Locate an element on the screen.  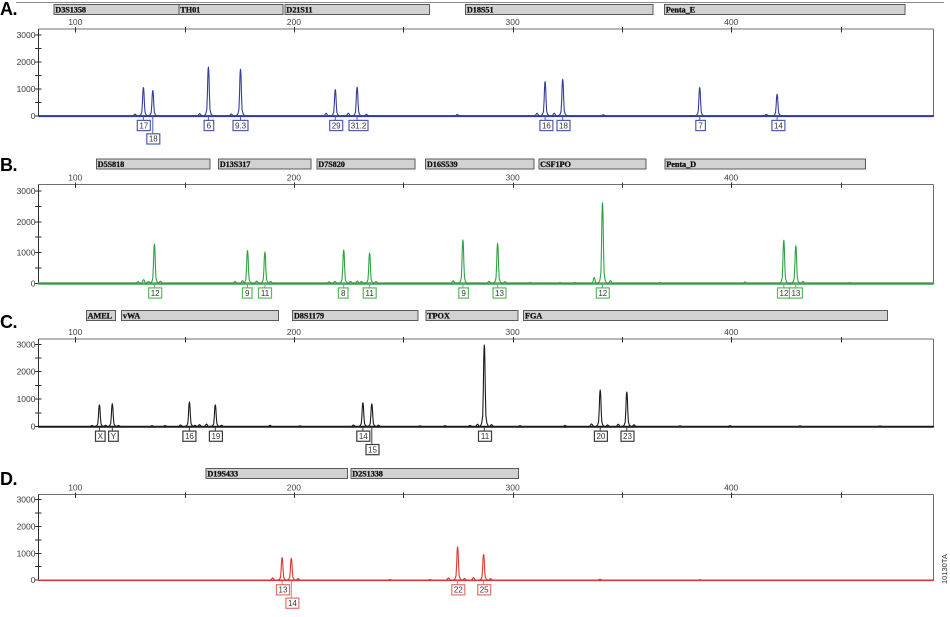
svg-text: 6 is located at coordinates (209, 125).